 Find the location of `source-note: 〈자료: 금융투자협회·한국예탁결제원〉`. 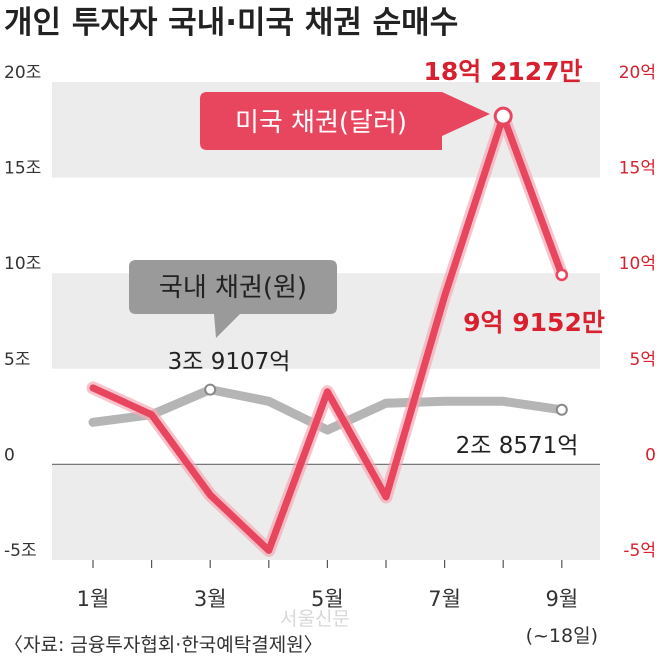

source-note: 〈자료: 금융투자협회·한국예탁결제원〉 is located at coordinates (163, 645).